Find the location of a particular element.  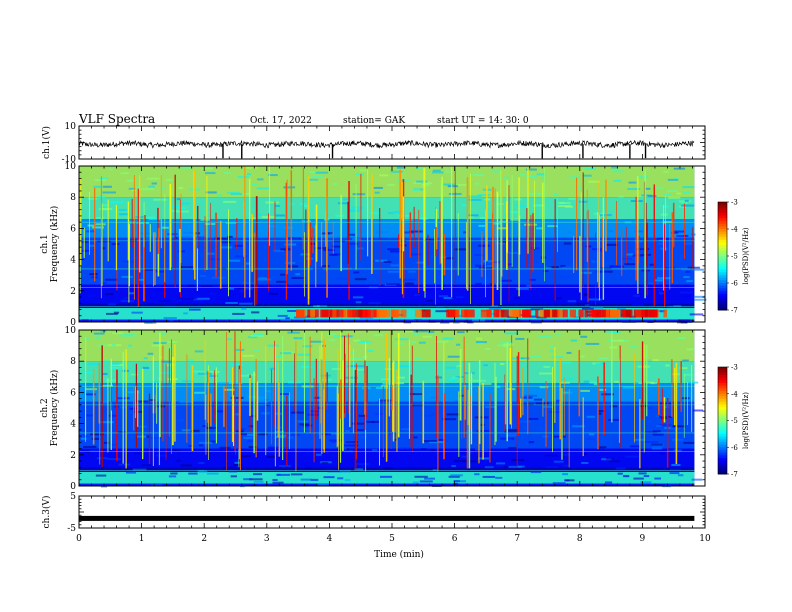

colorbar-tick-label: -5 is located at coordinates (734, 257).